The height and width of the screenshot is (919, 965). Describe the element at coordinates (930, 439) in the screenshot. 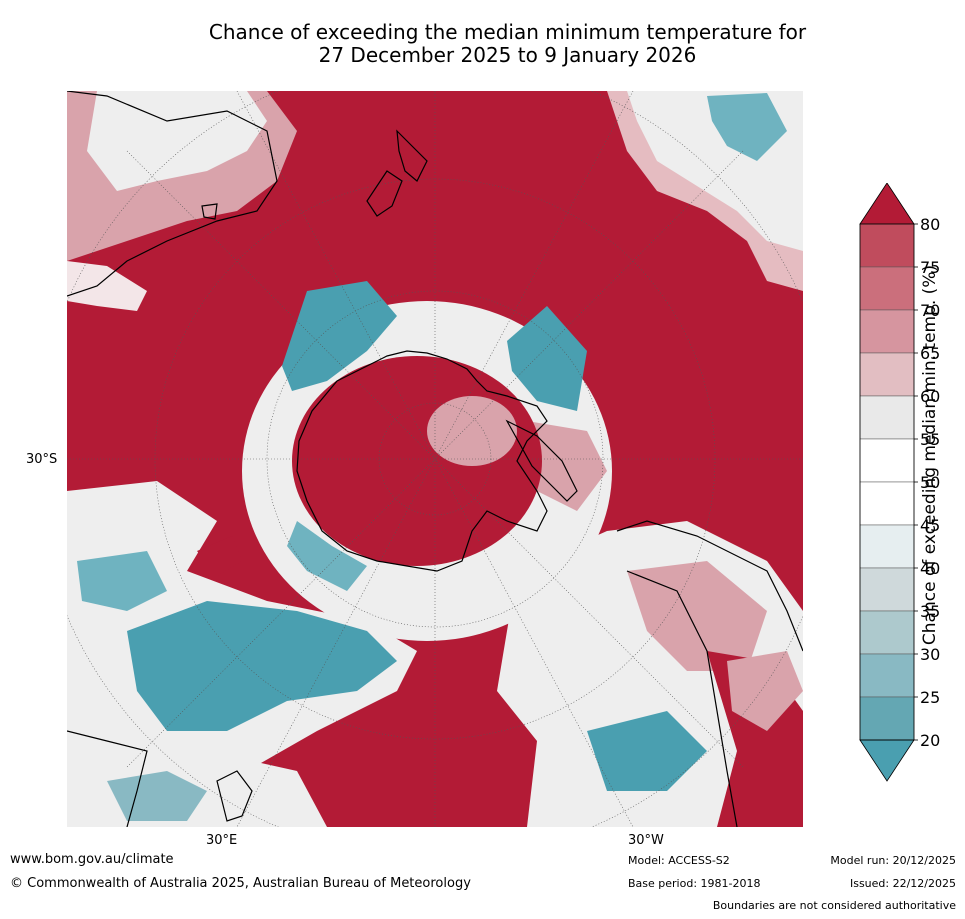

I see `colorbar-tick-label: 55` at that location.